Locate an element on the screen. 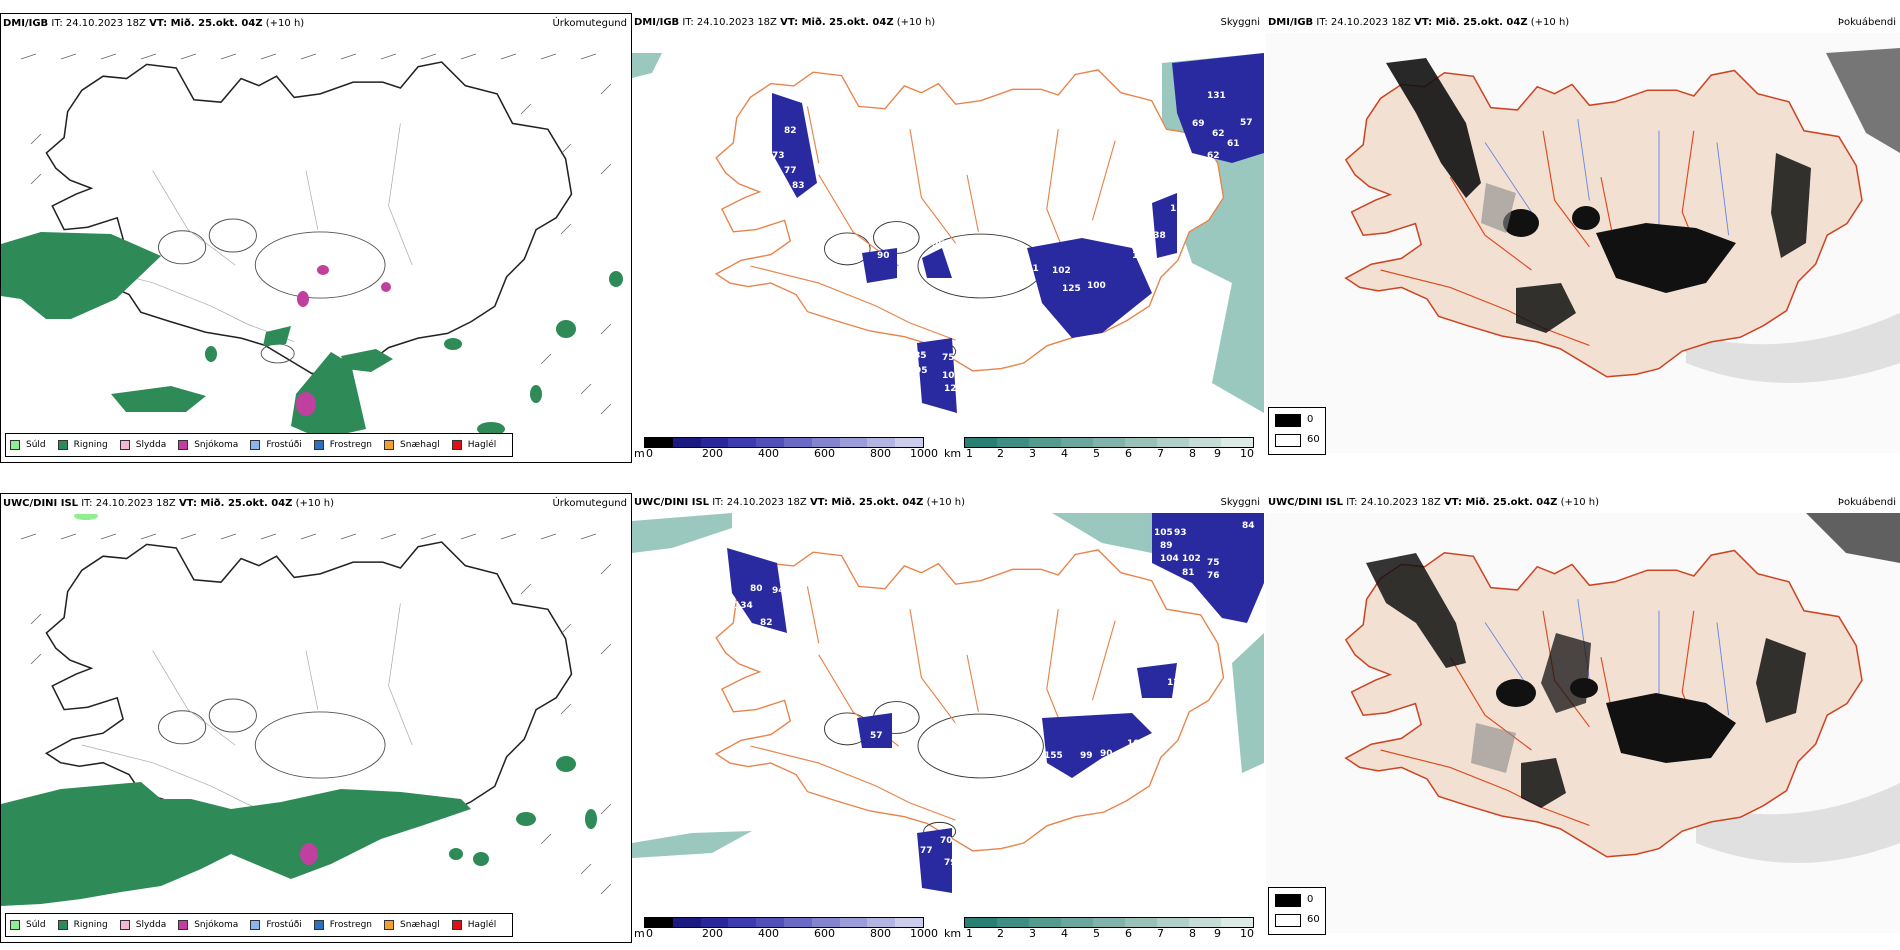 The width and height of the screenshot is (1900, 950). svg-text: 76 is located at coordinates (1213, 576).